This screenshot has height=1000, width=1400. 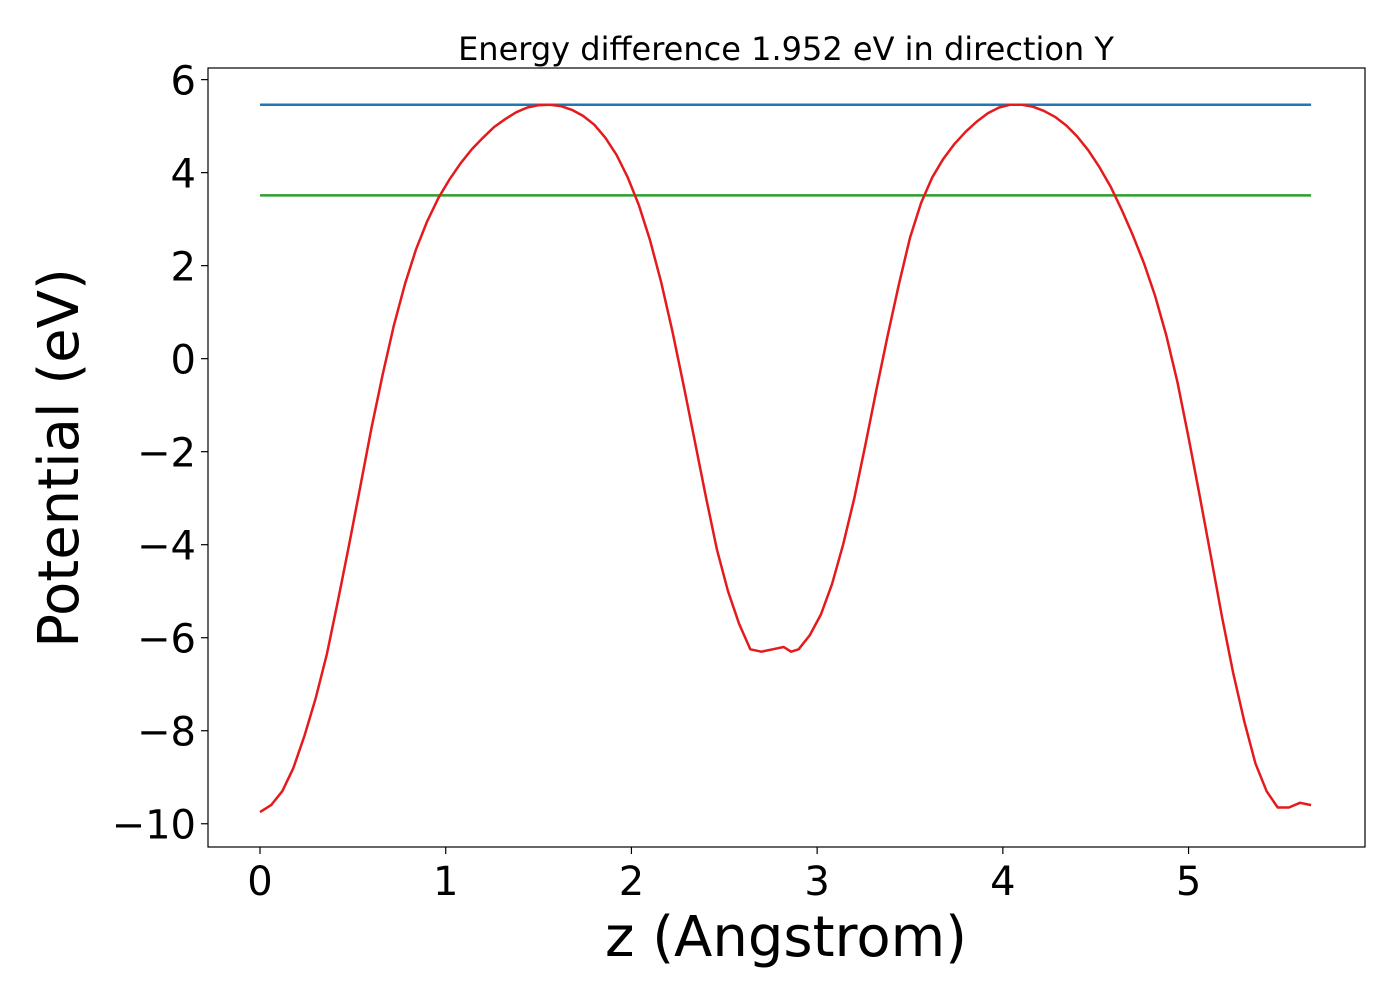 What do you see at coordinates (166, 454) in the screenshot?
I see `y-tick-label: −2` at bounding box center [166, 454].